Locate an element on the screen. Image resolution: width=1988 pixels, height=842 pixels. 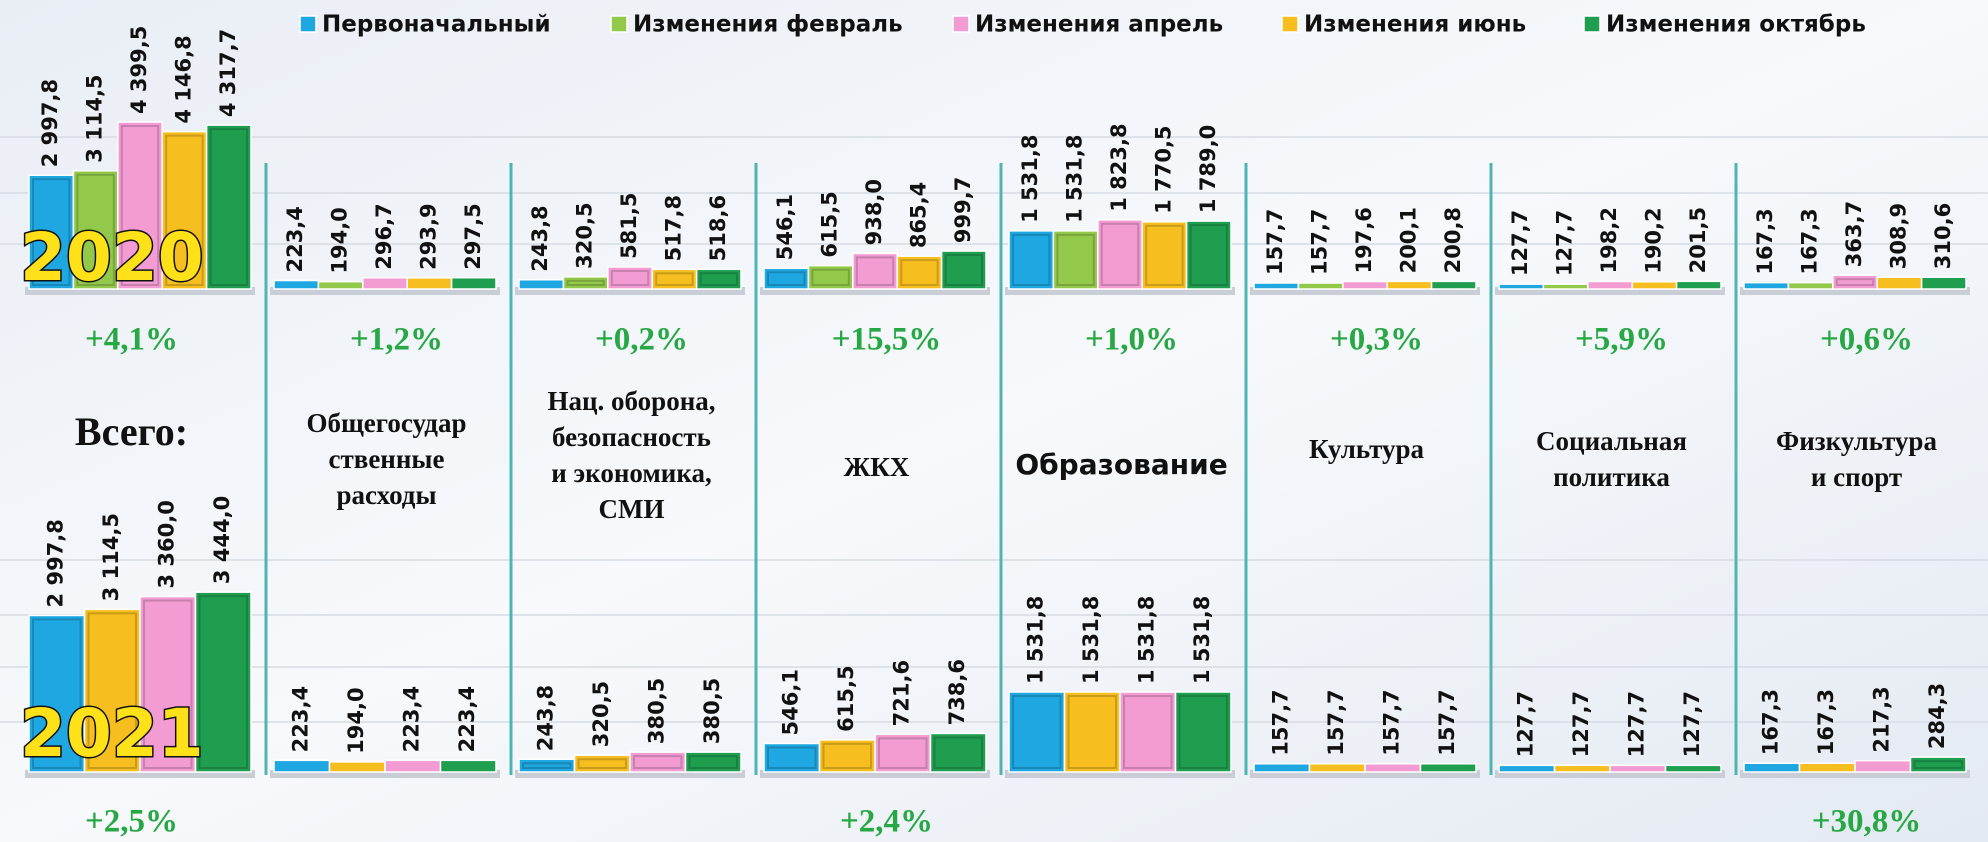
value-label: 615,5 is located at coordinates (830, 224).